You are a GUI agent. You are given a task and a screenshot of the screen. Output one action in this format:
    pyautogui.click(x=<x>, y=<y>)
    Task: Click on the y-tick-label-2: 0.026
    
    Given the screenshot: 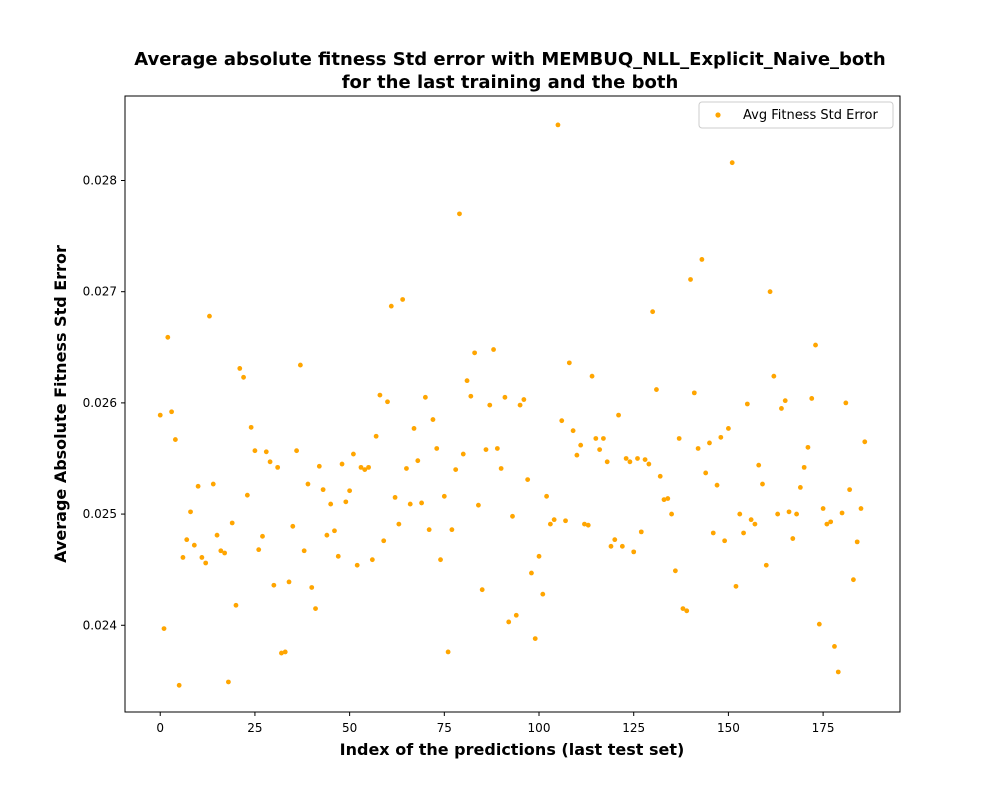 What is the action you would take?
    pyautogui.click(x=100, y=403)
    